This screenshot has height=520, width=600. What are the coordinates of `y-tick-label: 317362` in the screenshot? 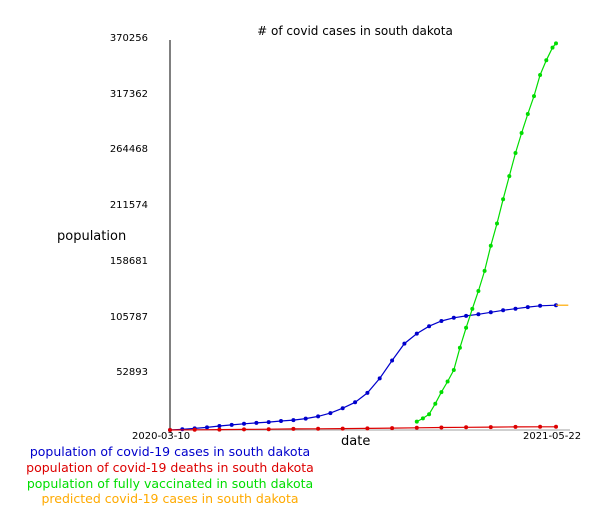 It's located at (128, 94).